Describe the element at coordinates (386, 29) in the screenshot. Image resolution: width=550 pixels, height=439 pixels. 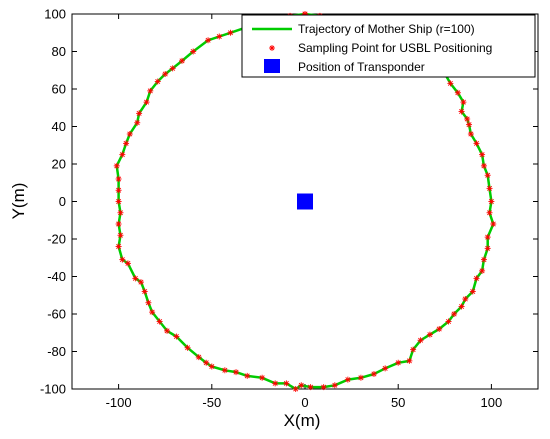
I see `legend-label-trajectory: Trajectory of Mother Ship (r=100)` at that location.